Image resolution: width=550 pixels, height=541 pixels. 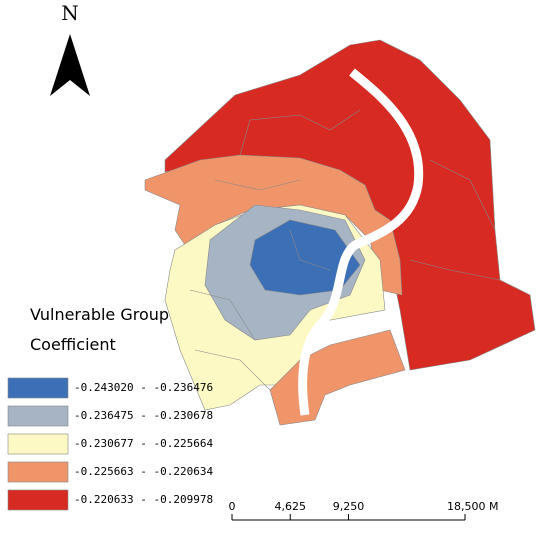 What do you see at coordinates (143, 415) in the screenshot?
I see `legend-label: -0.236475 - -0.230678` at bounding box center [143, 415].